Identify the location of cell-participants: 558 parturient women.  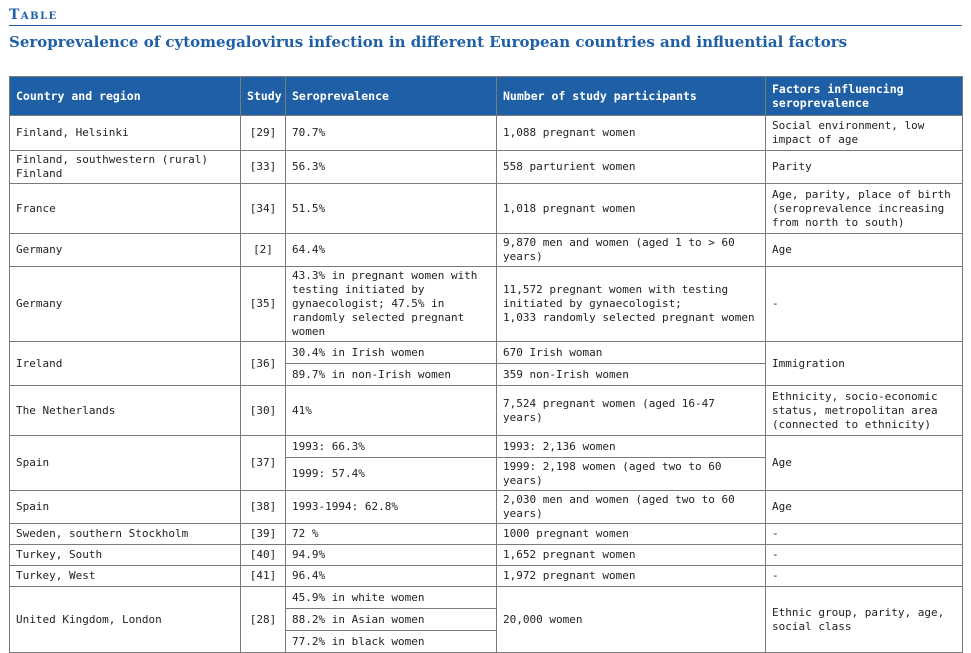
(631, 167).